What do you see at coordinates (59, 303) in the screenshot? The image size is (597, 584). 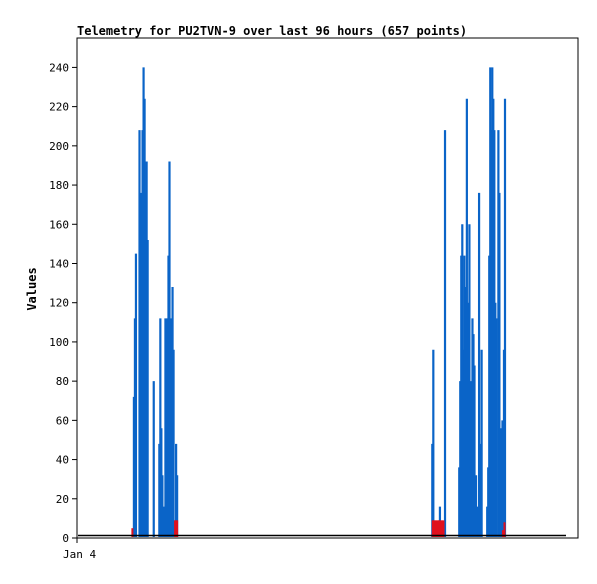 I see `y-tick-label: 120` at bounding box center [59, 303].